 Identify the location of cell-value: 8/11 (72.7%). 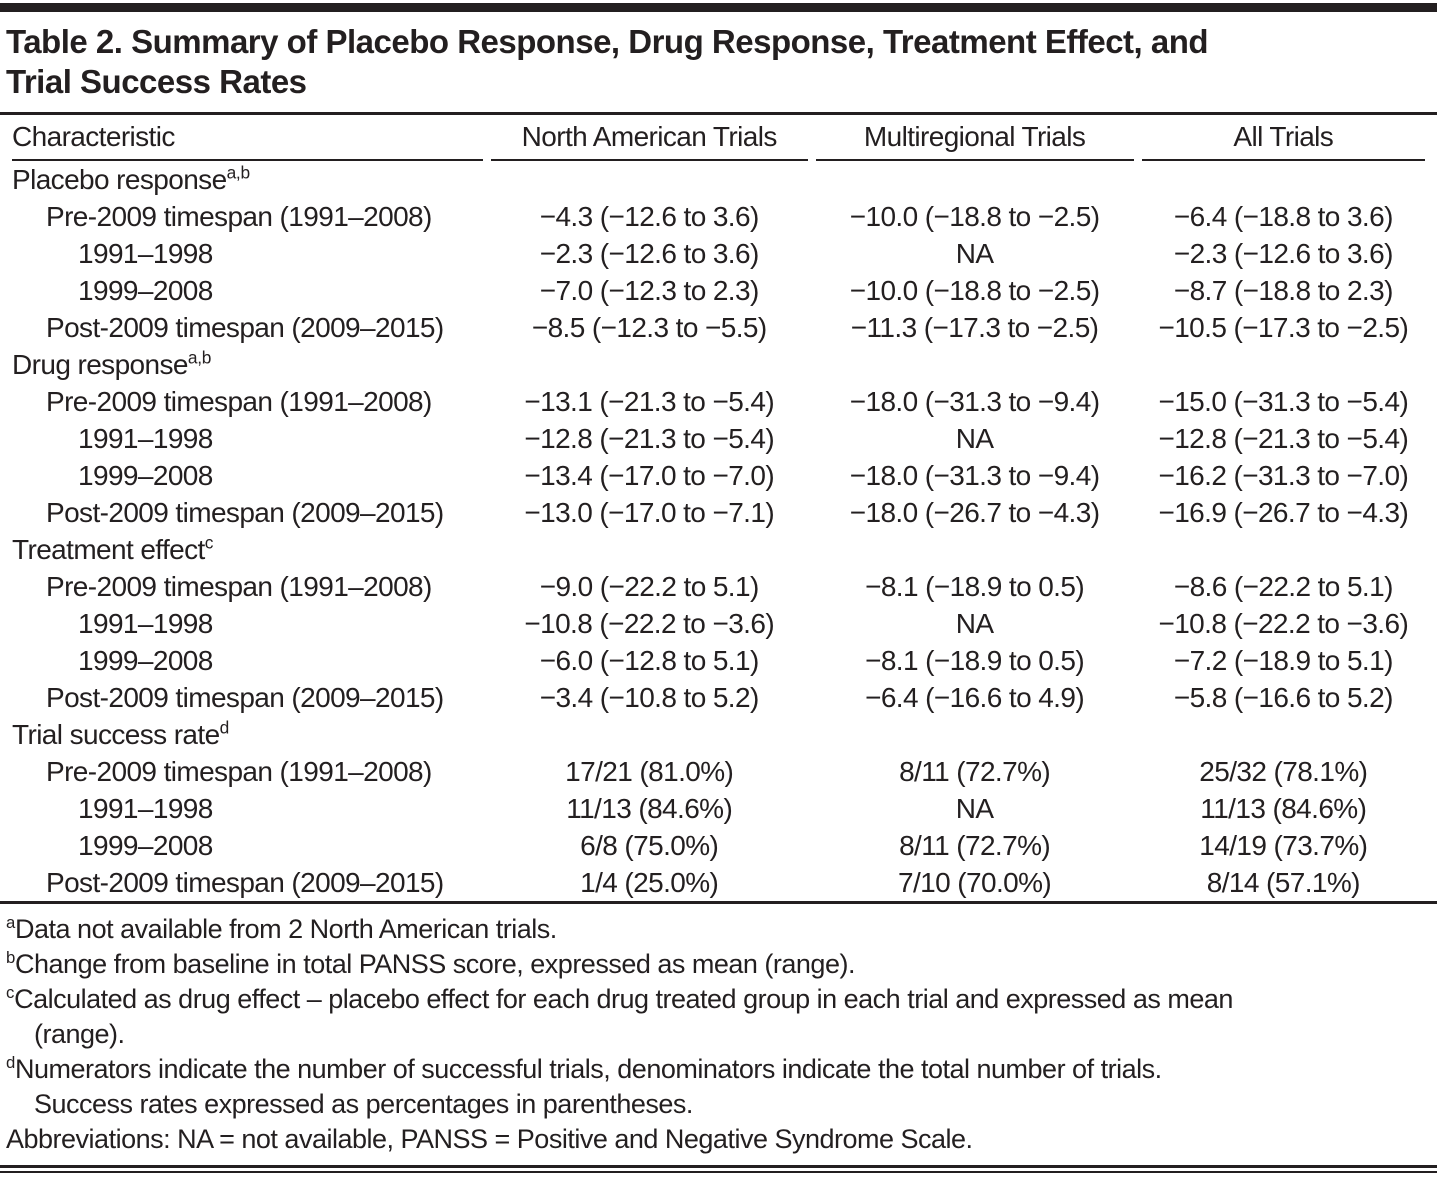
(975, 771).